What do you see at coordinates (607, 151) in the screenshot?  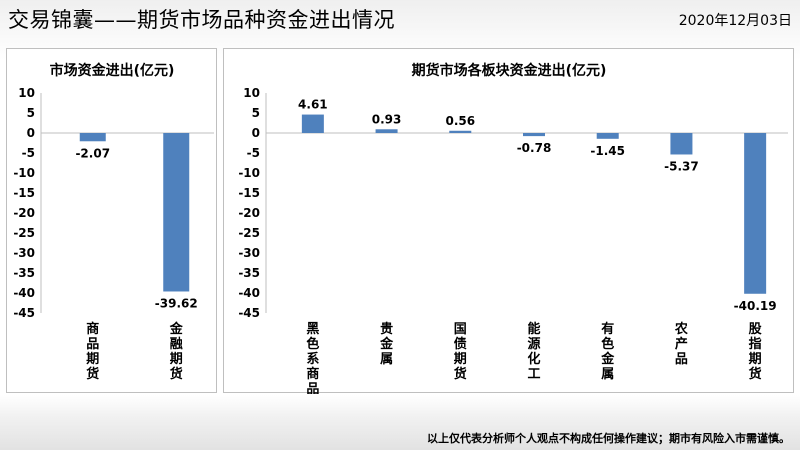 I see `data-label: -1.45` at bounding box center [607, 151].